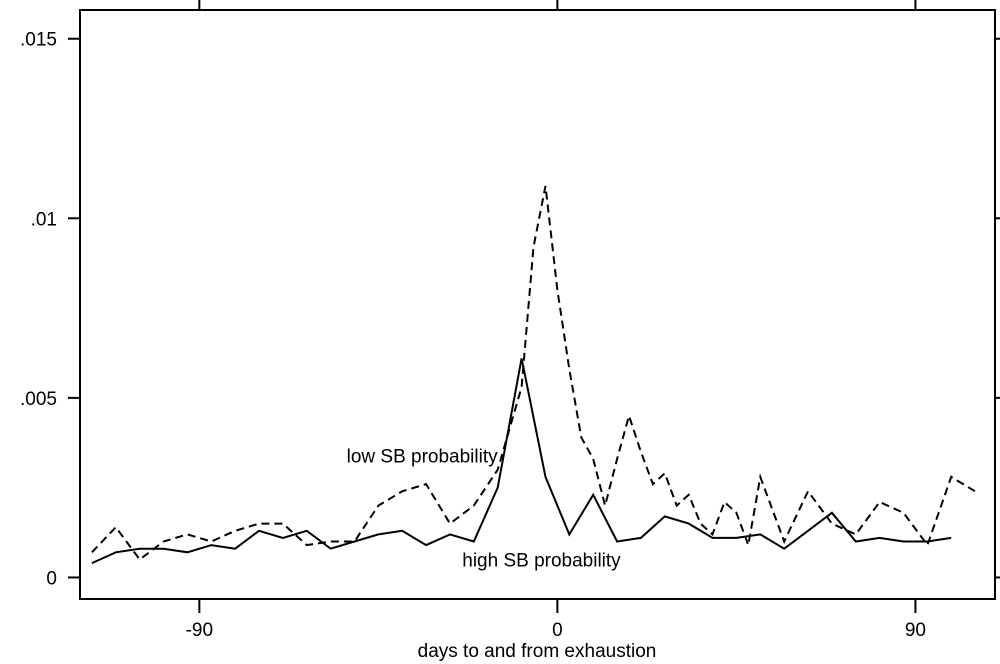  I want to click on x-tick-label: -90, so click(199, 630).